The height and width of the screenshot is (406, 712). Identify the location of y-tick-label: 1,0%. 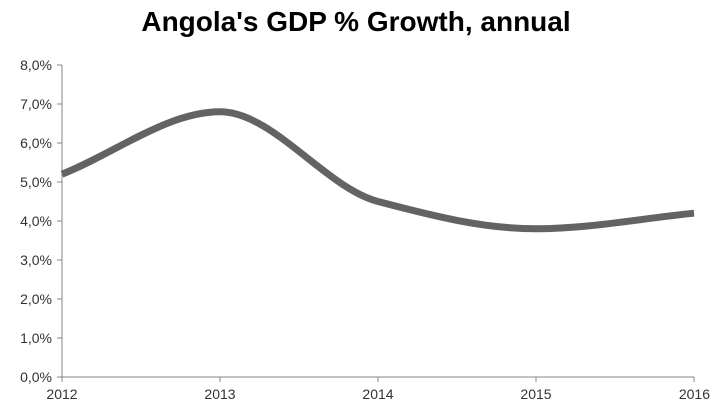
(36, 338).